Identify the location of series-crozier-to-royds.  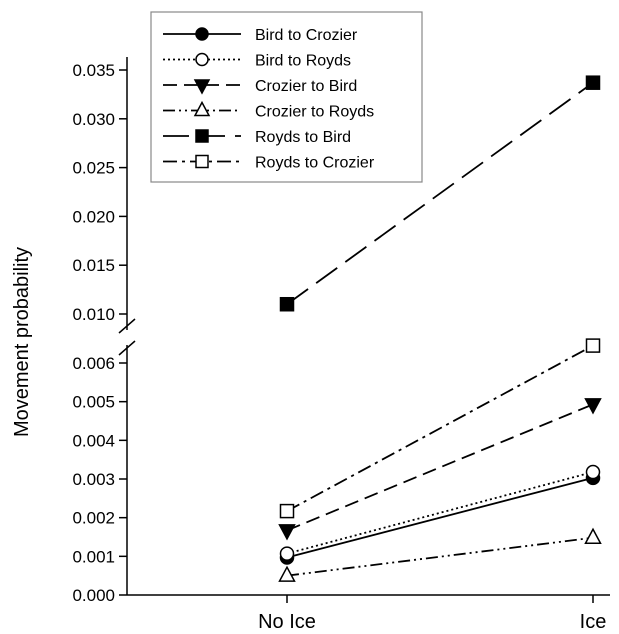
(440, 554).